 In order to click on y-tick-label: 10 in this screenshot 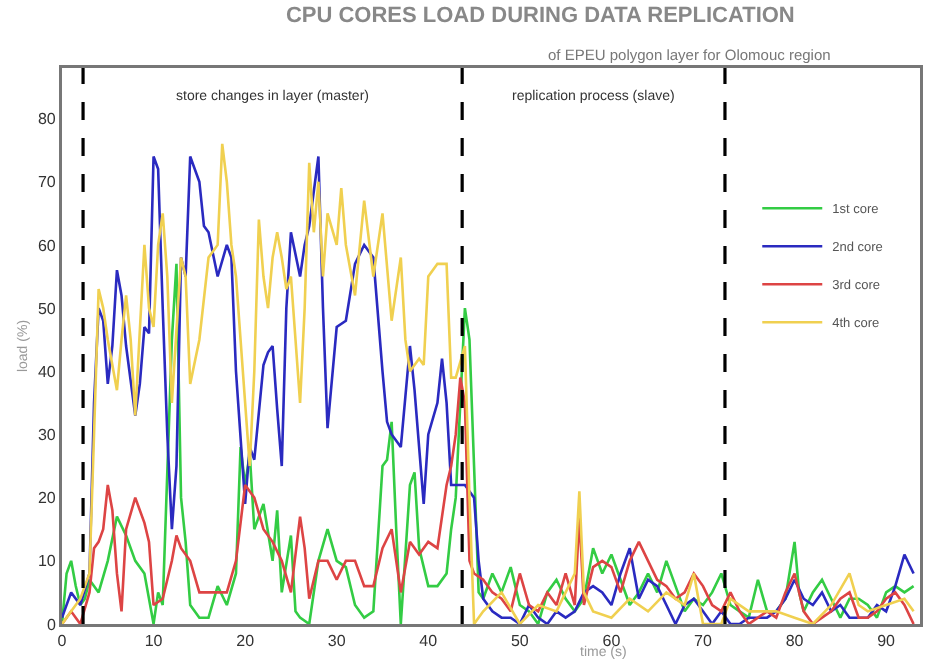, I will do `click(47, 561)`.